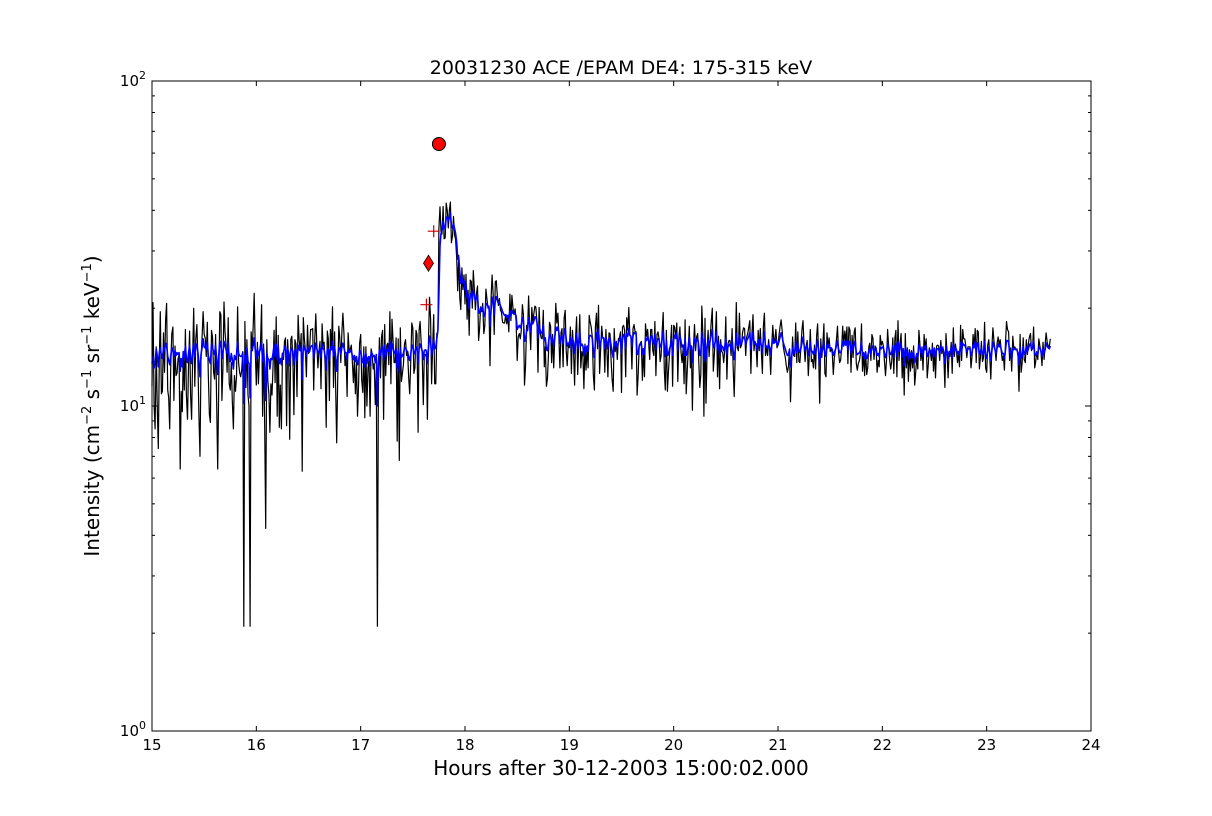 The image size is (1212, 816). What do you see at coordinates (777, 745) in the screenshot?
I see `x-tick-label: 21` at bounding box center [777, 745].